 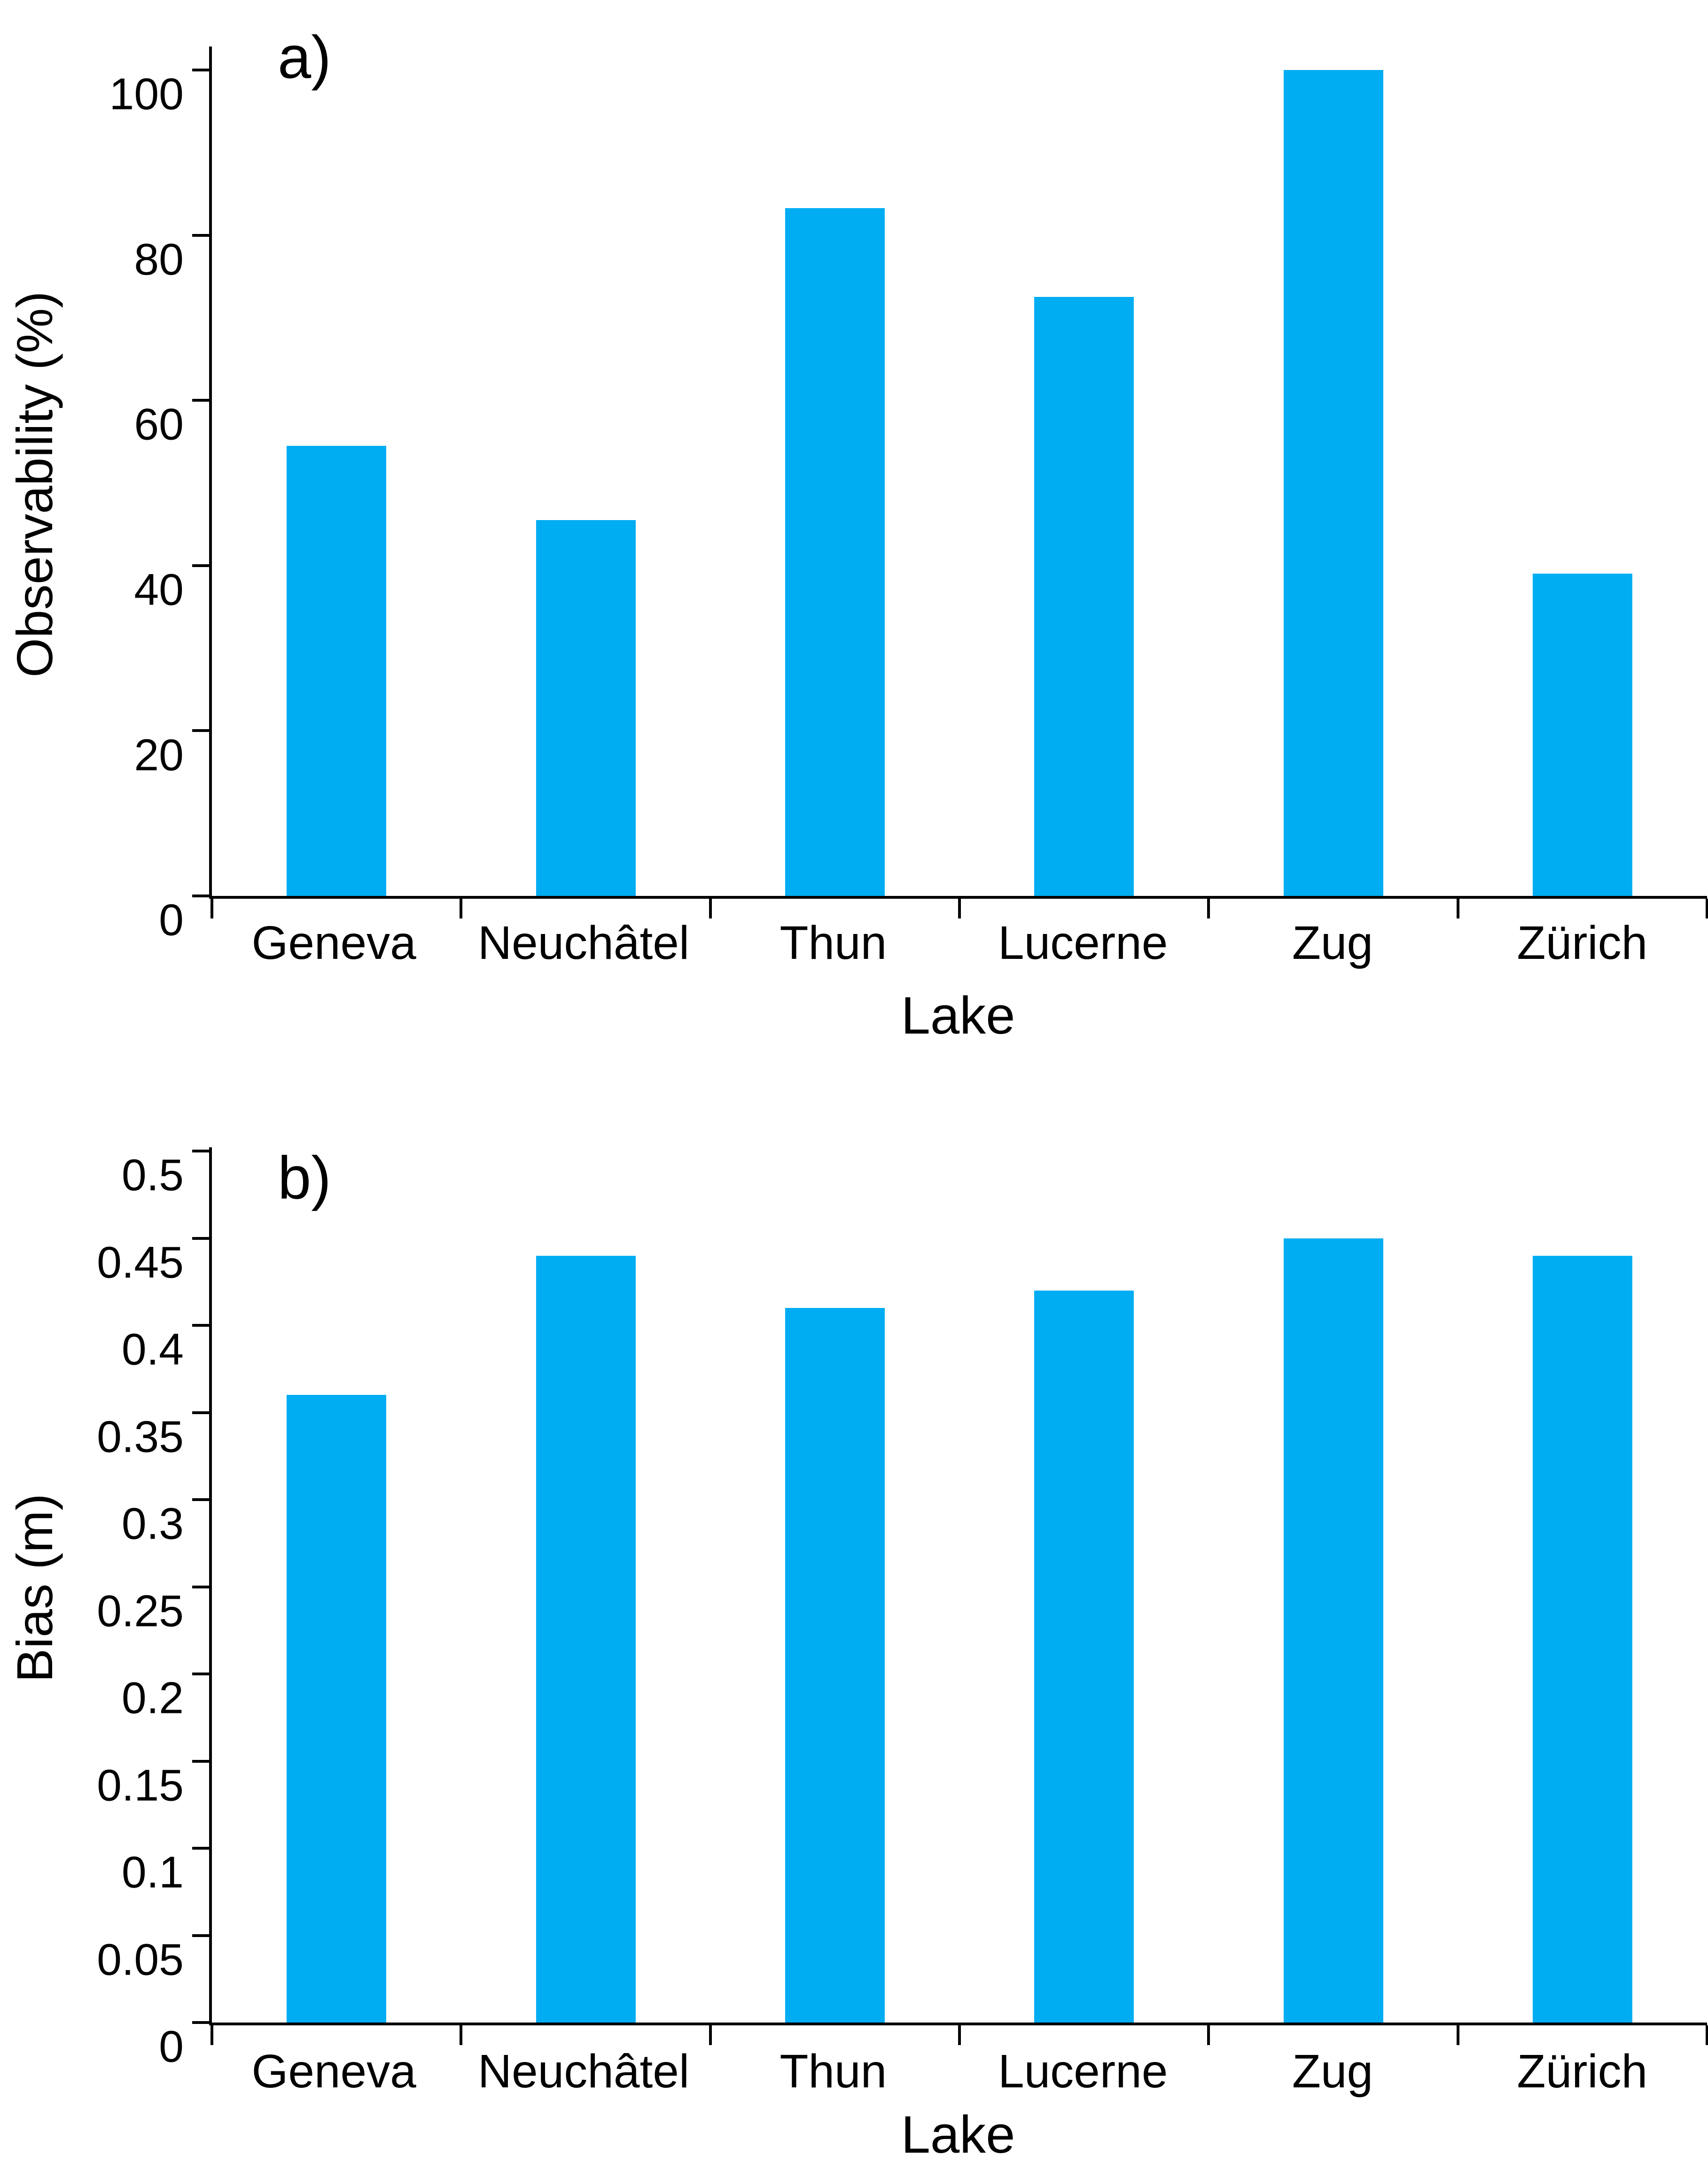 What do you see at coordinates (159, 590) in the screenshot?
I see `y-tick-label: 40` at bounding box center [159, 590].